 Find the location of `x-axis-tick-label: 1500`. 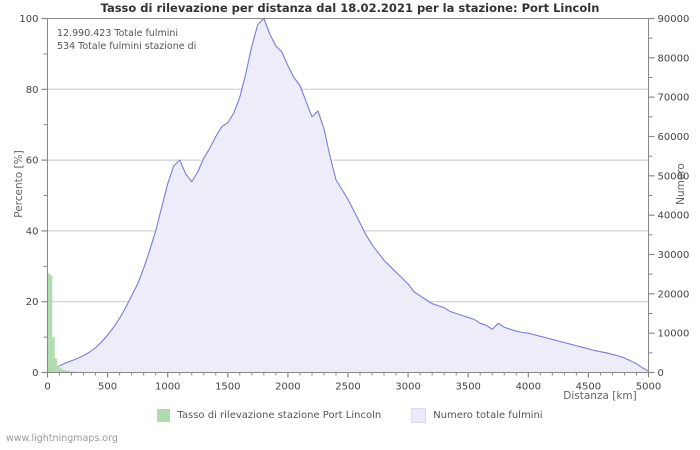

x-axis-tick-label: 1500 is located at coordinates (227, 387).